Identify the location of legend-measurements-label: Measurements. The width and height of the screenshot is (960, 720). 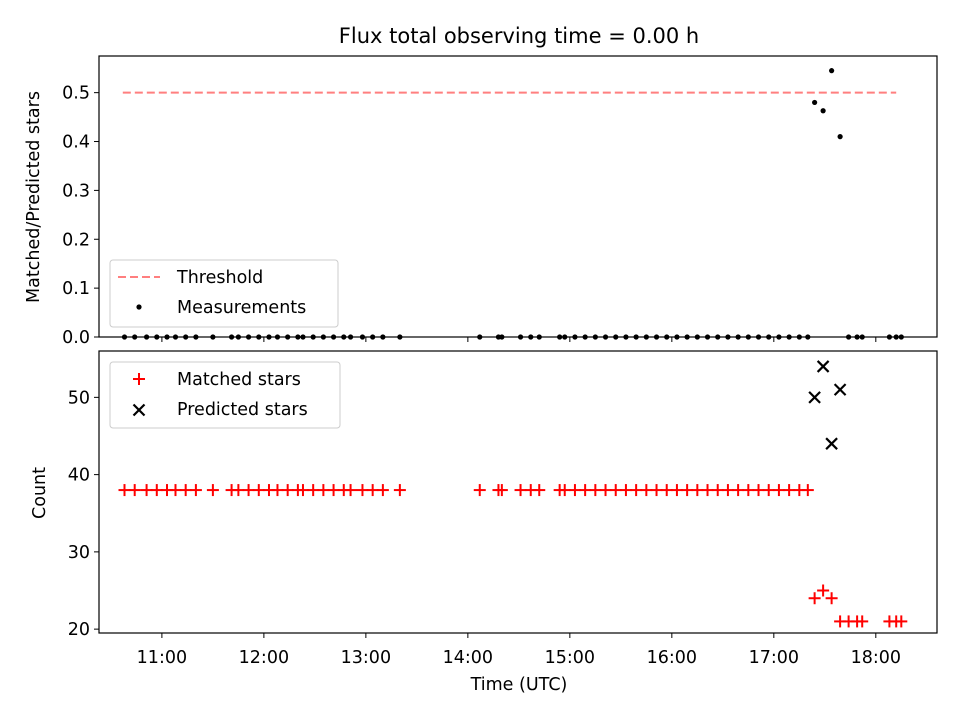
(241, 308).